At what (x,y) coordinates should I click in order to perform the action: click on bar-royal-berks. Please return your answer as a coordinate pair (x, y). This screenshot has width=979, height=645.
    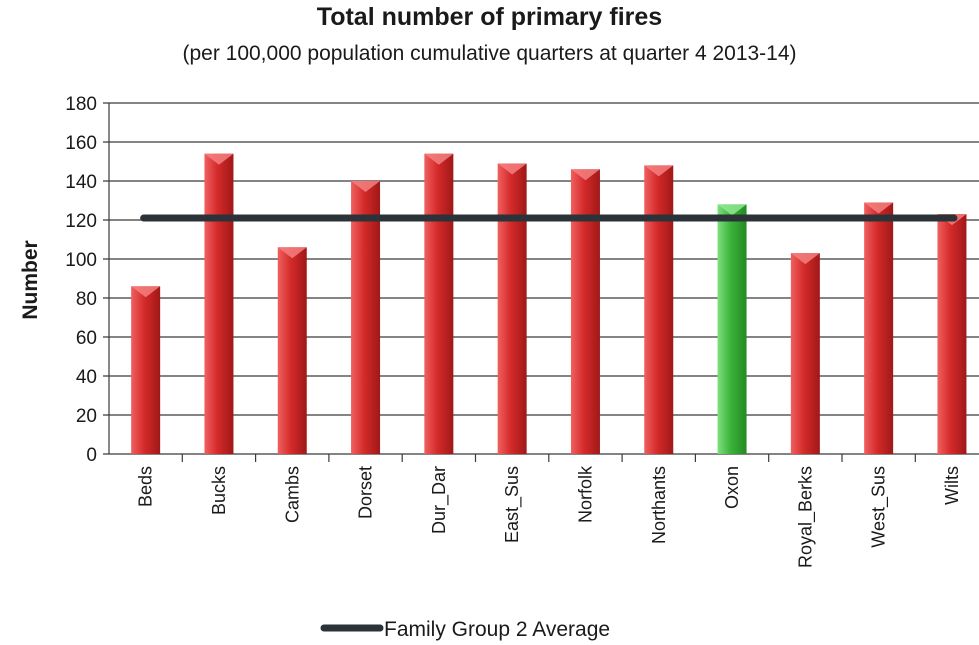
    Looking at the image, I should click on (805, 353).